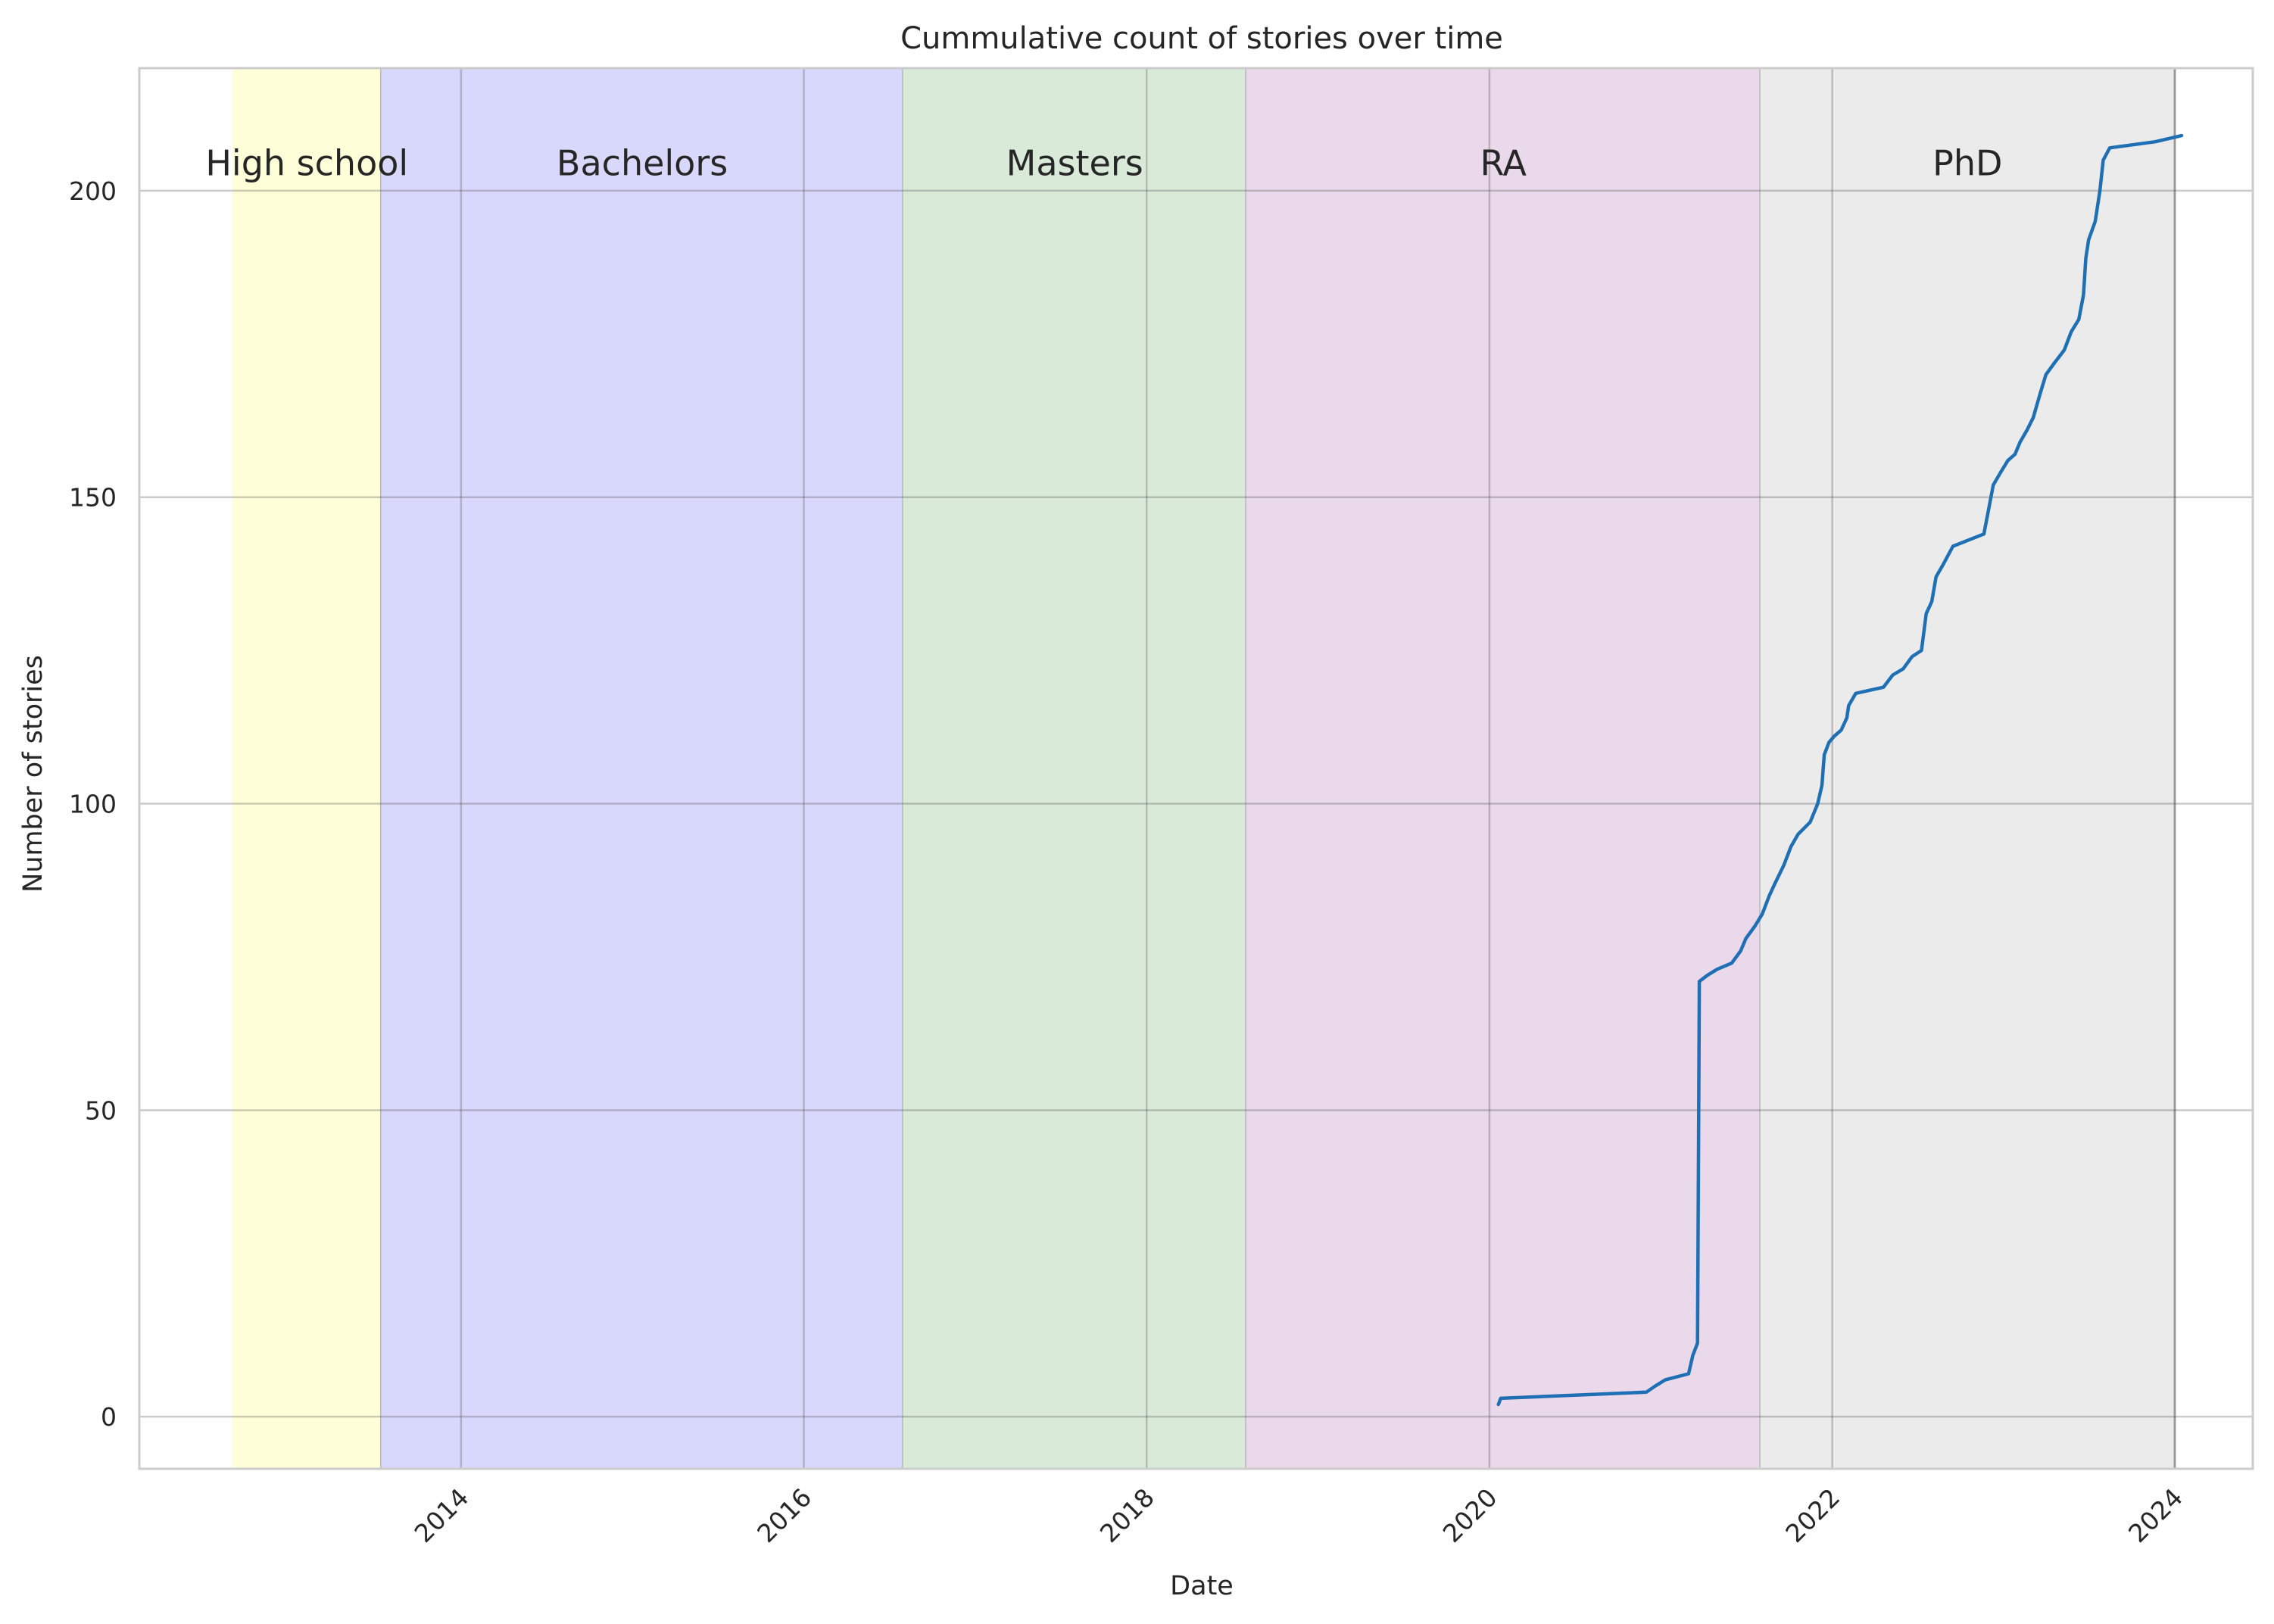  What do you see at coordinates (307, 768) in the screenshot?
I see `phase-band-high-school` at bounding box center [307, 768].